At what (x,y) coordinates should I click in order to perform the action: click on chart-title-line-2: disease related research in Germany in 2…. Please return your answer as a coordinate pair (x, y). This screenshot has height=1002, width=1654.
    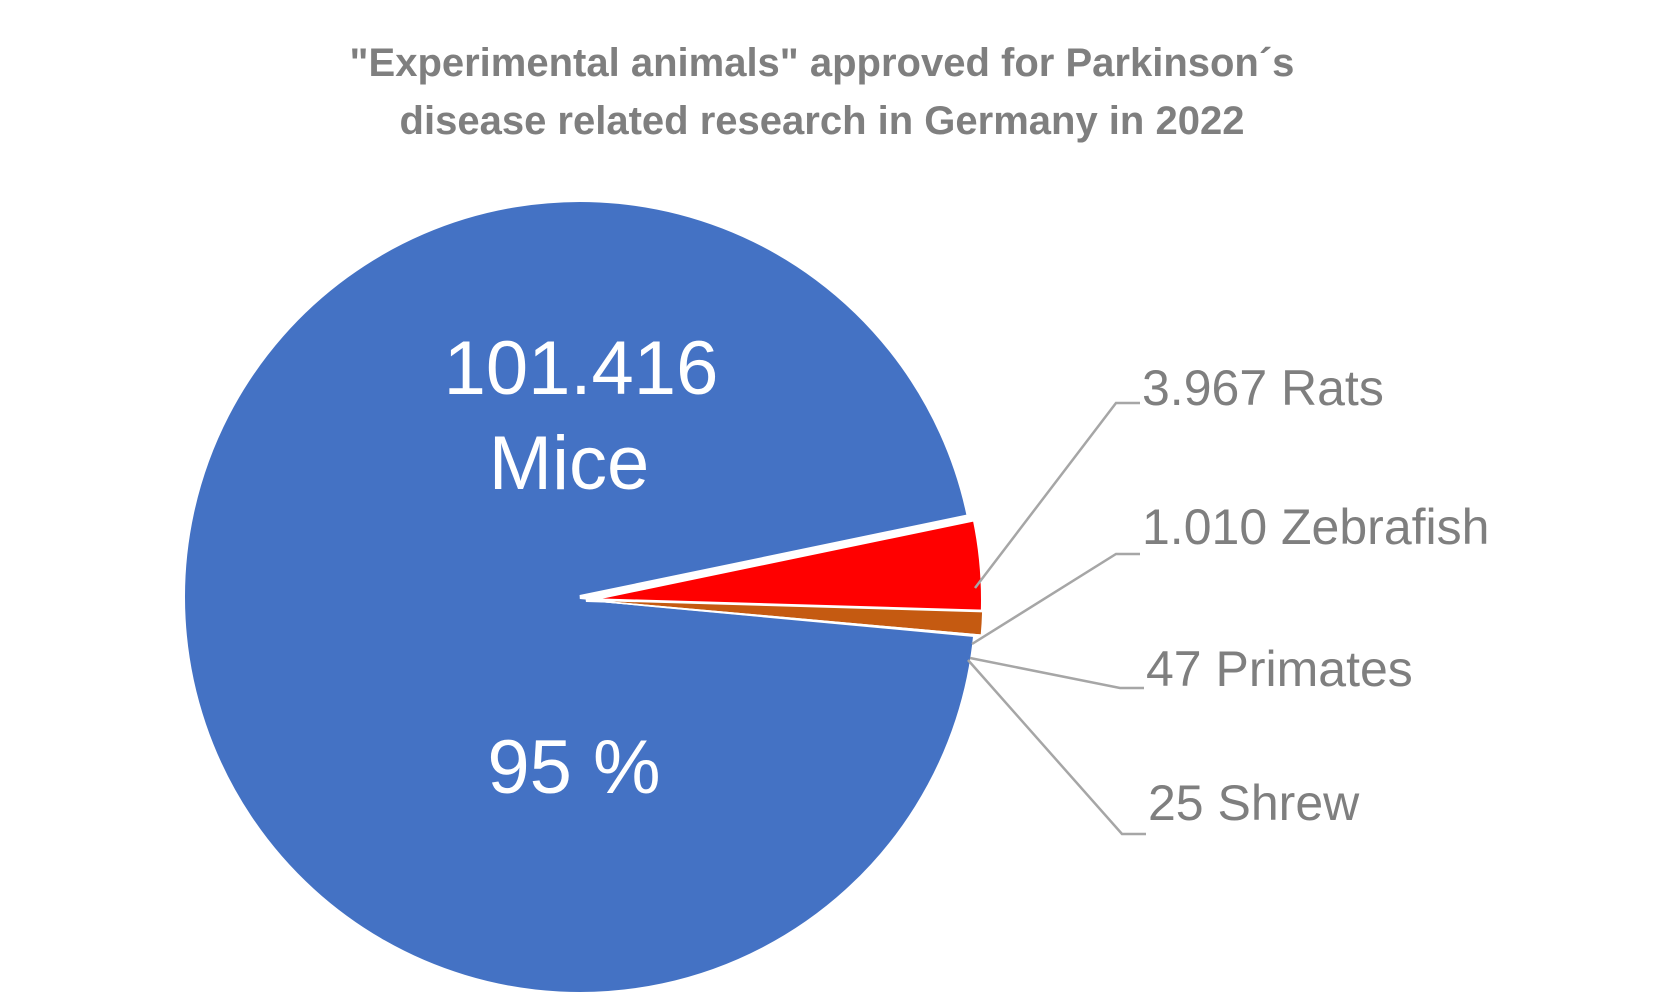
    Looking at the image, I should click on (822, 121).